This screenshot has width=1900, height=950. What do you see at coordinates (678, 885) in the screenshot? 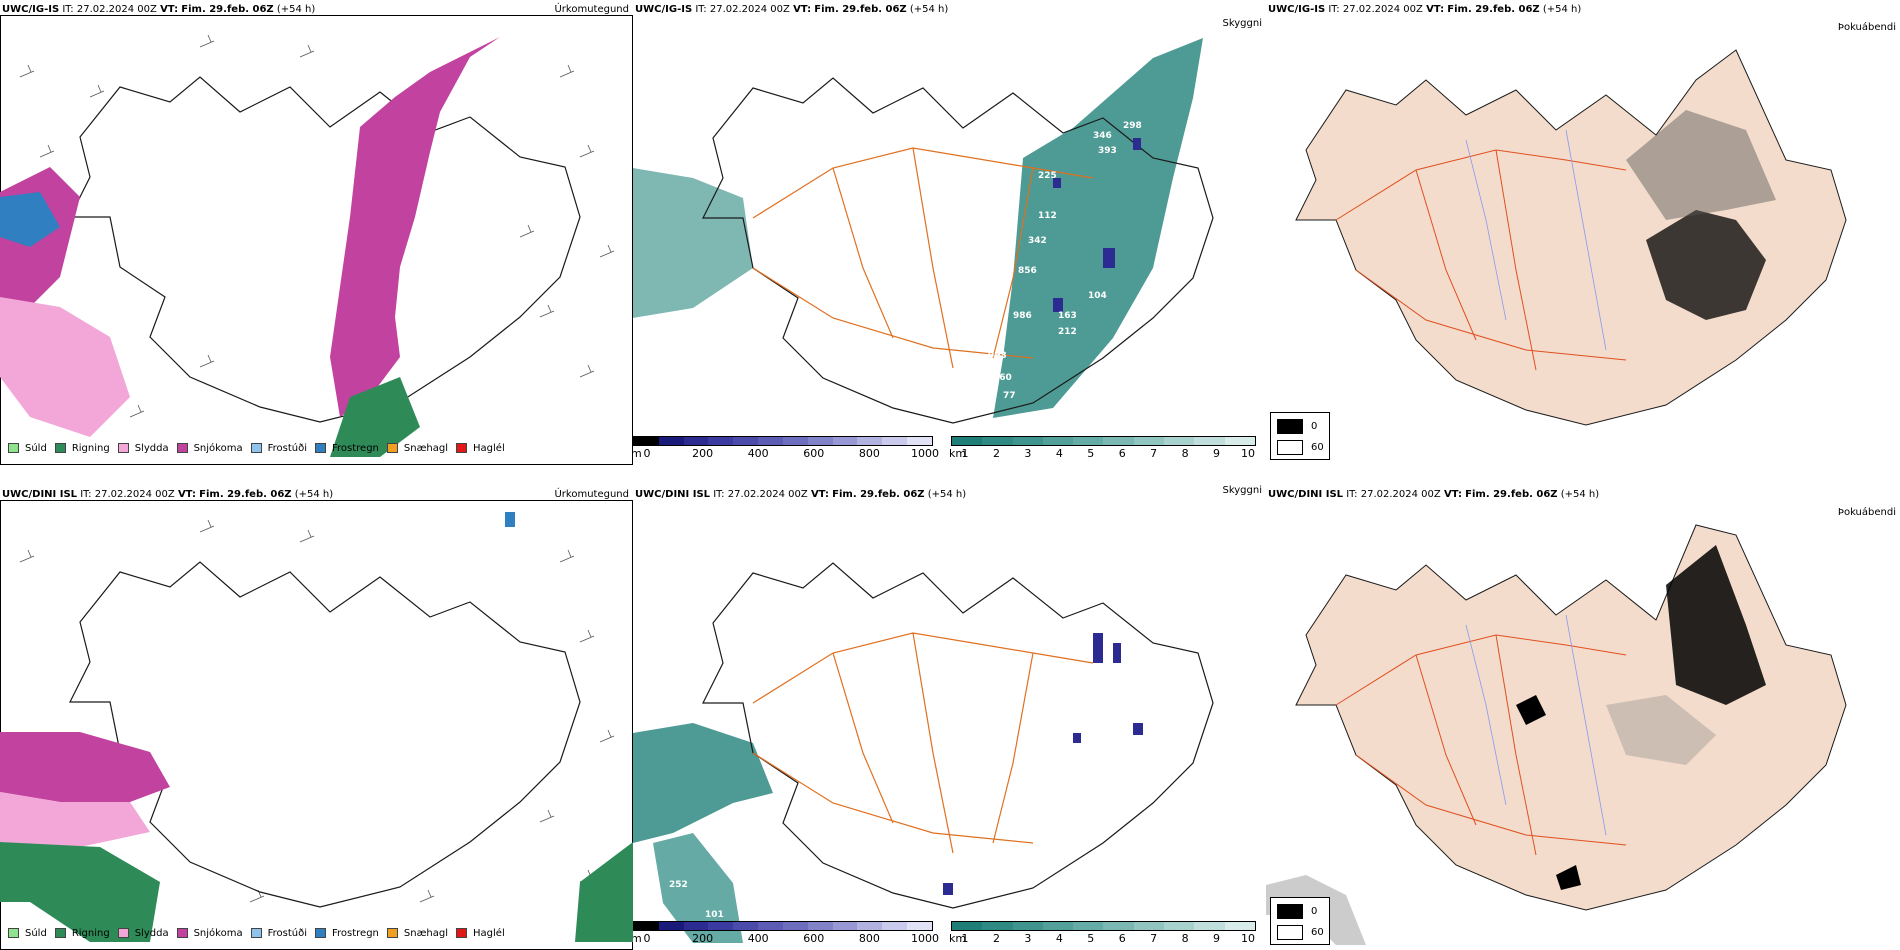
I see `svg-text: 252` at bounding box center [678, 885].